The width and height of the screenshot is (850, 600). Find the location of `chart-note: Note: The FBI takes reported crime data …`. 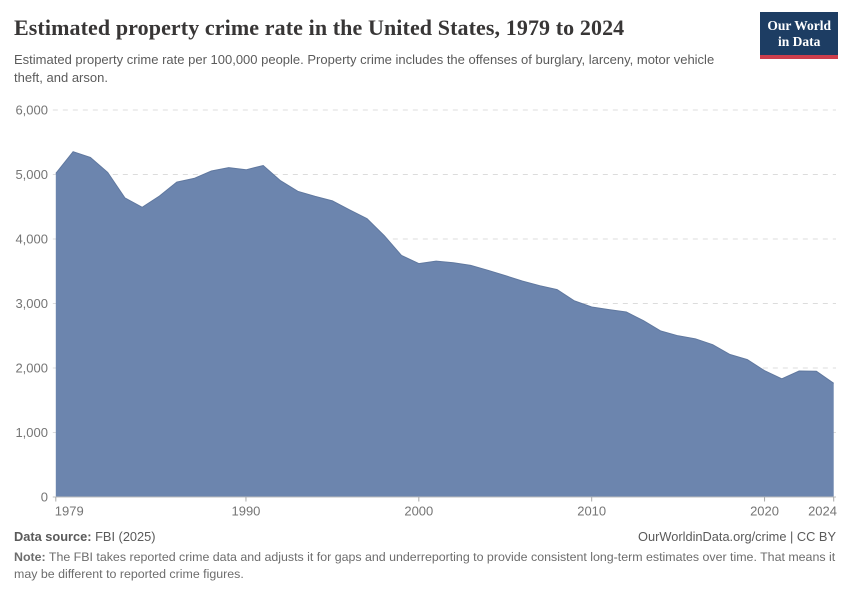

chart-note: Note: The FBI takes reported crime data … is located at coordinates (425, 566).